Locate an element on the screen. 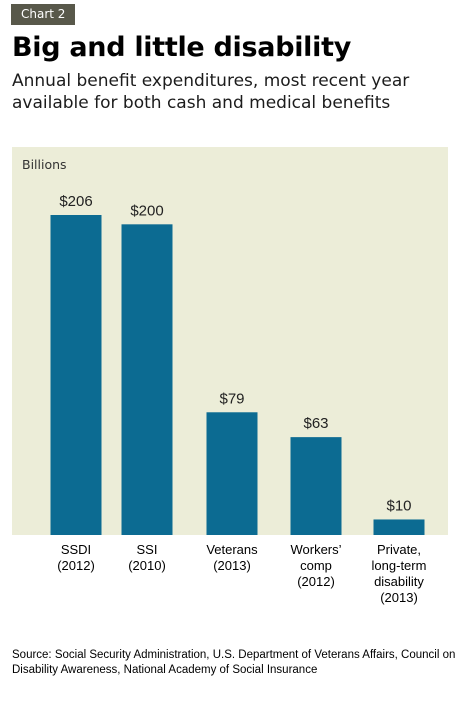  data-label-1: $200 is located at coordinates (146, 210).